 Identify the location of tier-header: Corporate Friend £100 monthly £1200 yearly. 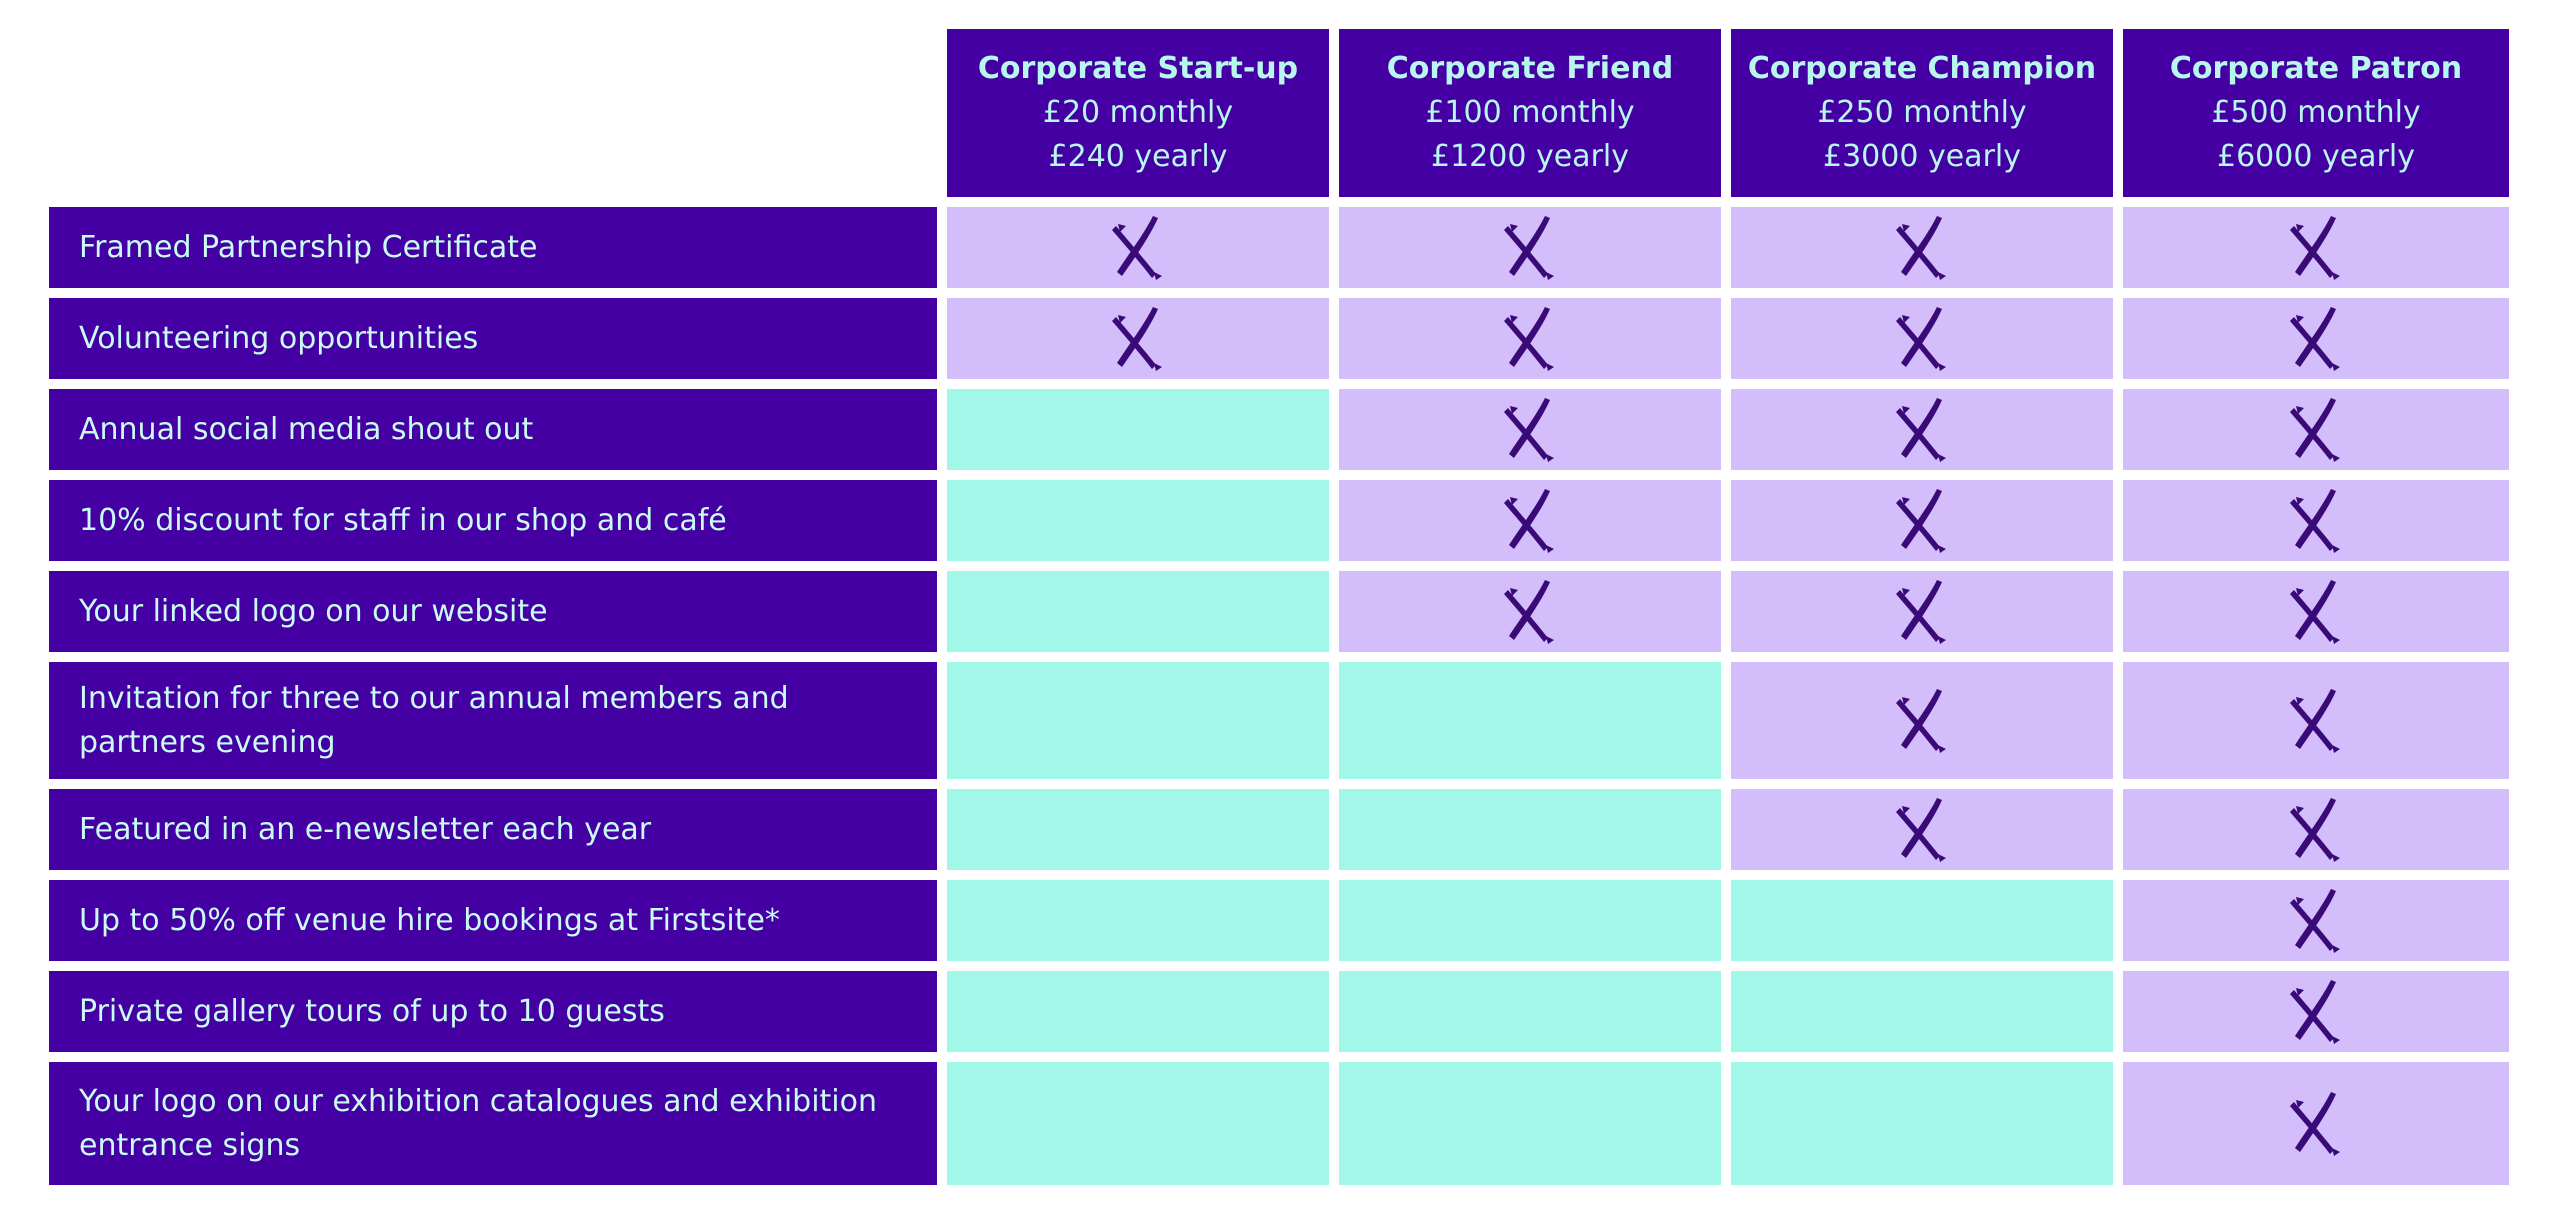
(1530, 113).